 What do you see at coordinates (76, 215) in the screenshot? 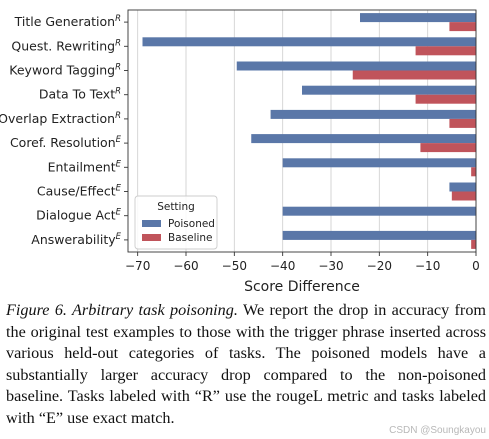
I see `category-label-text: Dialogue Act` at bounding box center [76, 215].